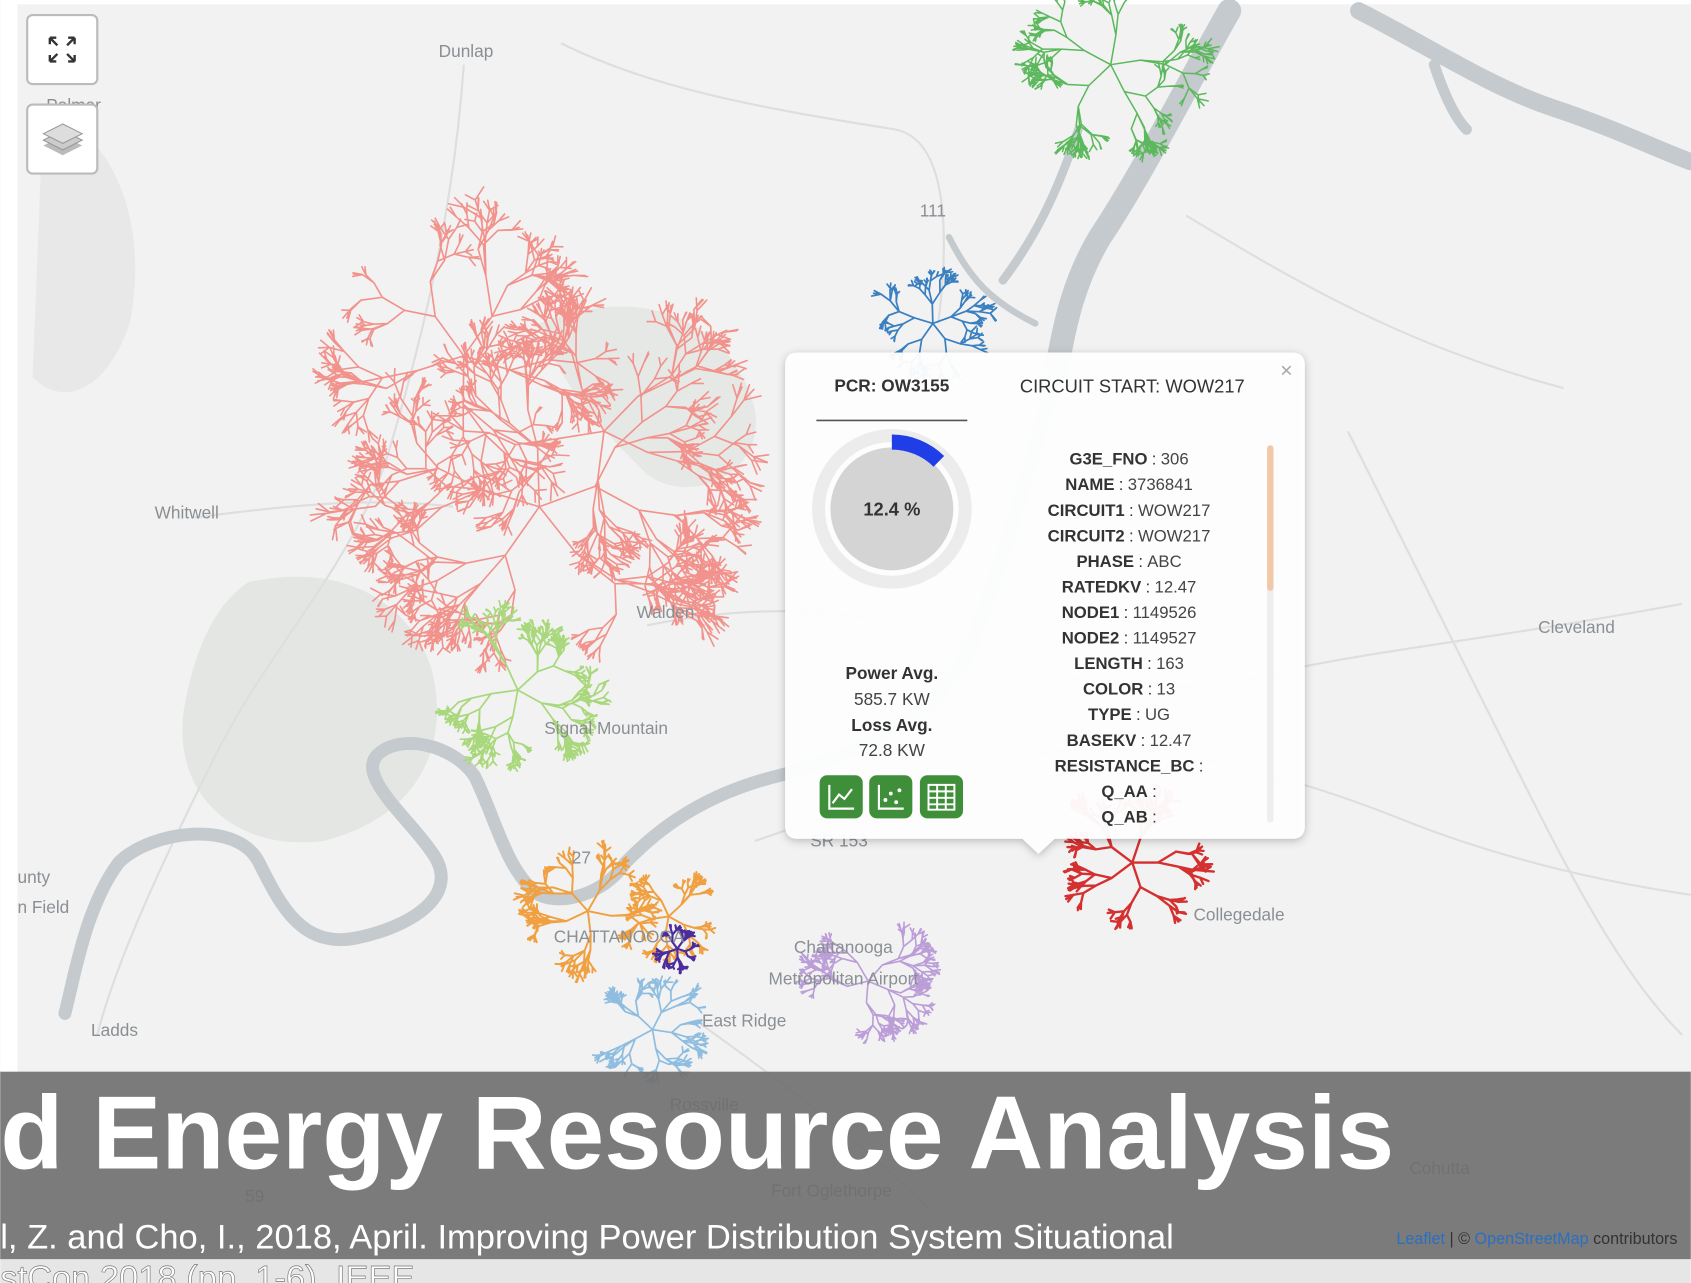  I want to click on place-label: Collegedale, so click(1238, 915).